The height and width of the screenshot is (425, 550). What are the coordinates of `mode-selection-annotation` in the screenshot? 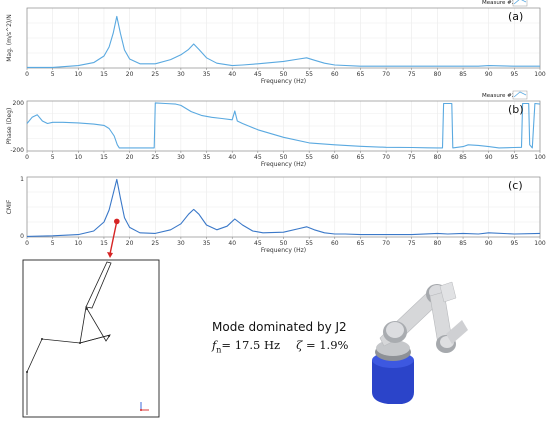 It's located at (113, 238).